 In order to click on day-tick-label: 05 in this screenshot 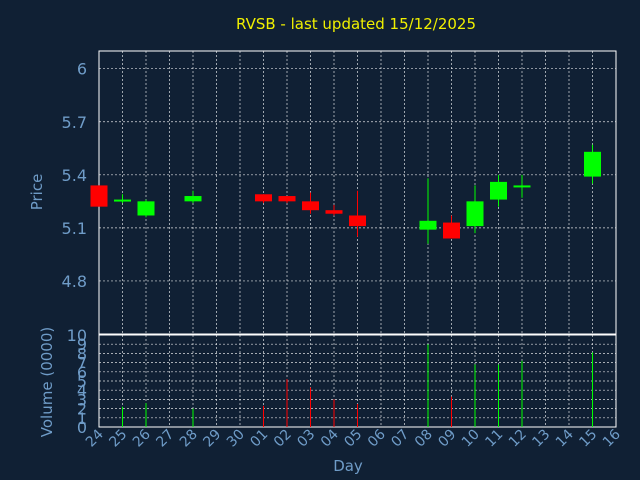, I will do `click(353, 439)`.